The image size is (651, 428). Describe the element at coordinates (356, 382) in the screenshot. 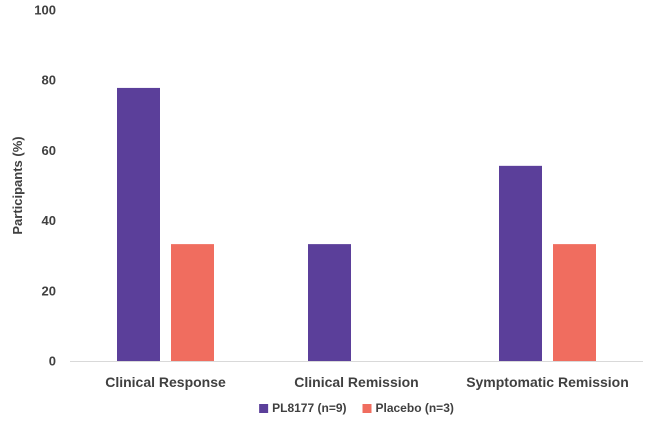

I see `x-category-label: Clinical Remission` at that location.